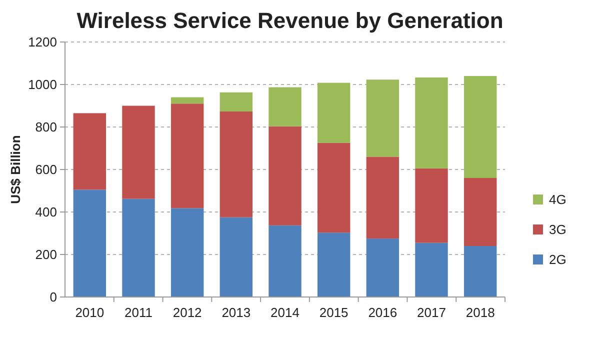 This screenshot has height=357, width=600. I want to click on x-tick-label: 2016, so click(383, 312).